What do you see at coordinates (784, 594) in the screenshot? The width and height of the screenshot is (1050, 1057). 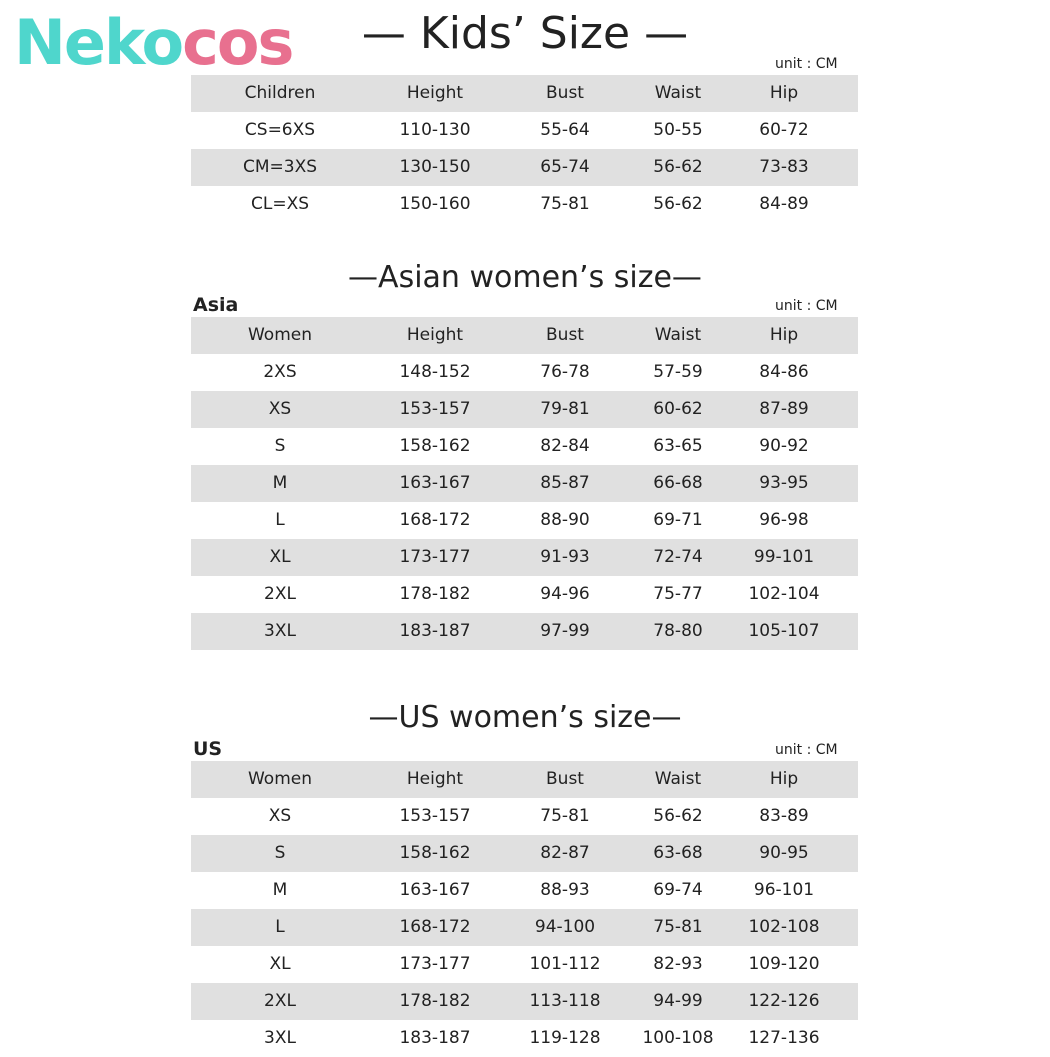 I see `table-cell: 102-104` at bounding box center [784, 594].